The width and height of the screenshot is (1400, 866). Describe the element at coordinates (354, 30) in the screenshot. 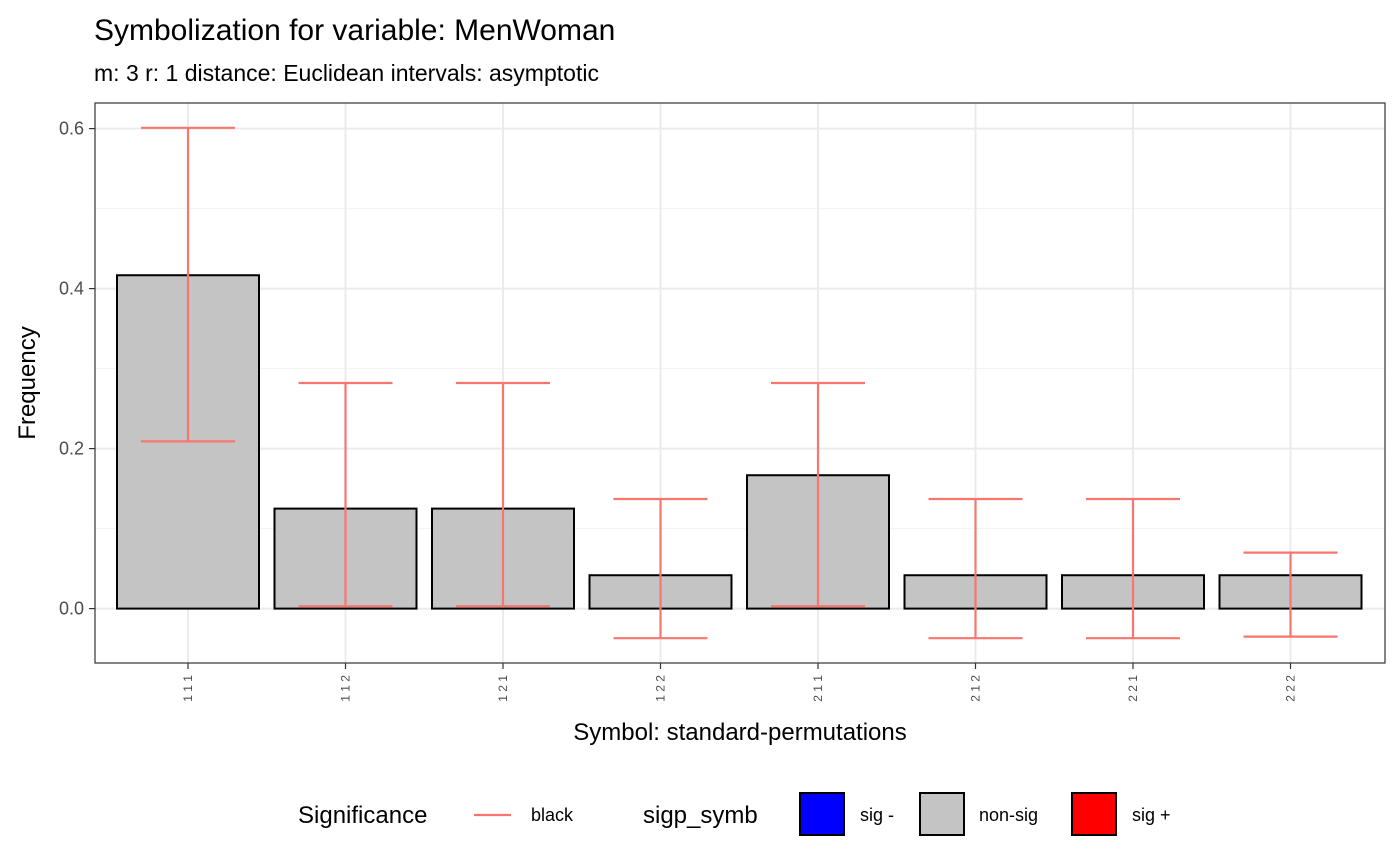

I see `chart-title: Symbolization for variable: MenWoman` at that location.